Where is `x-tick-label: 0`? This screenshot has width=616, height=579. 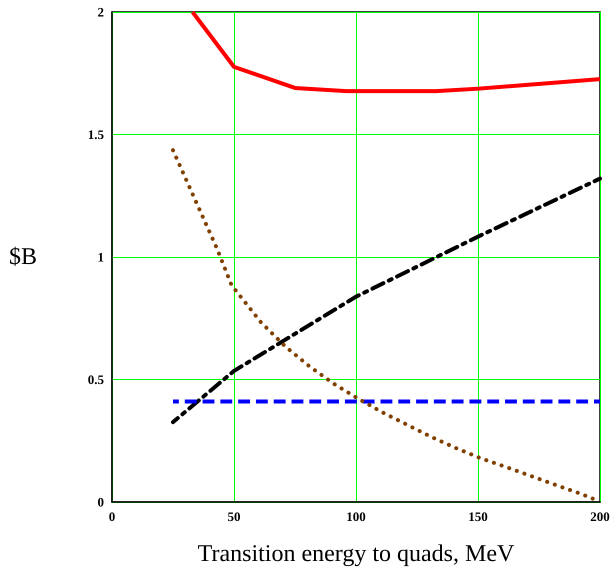
x-tick-label: 0 is located at coordinates (112, 516).